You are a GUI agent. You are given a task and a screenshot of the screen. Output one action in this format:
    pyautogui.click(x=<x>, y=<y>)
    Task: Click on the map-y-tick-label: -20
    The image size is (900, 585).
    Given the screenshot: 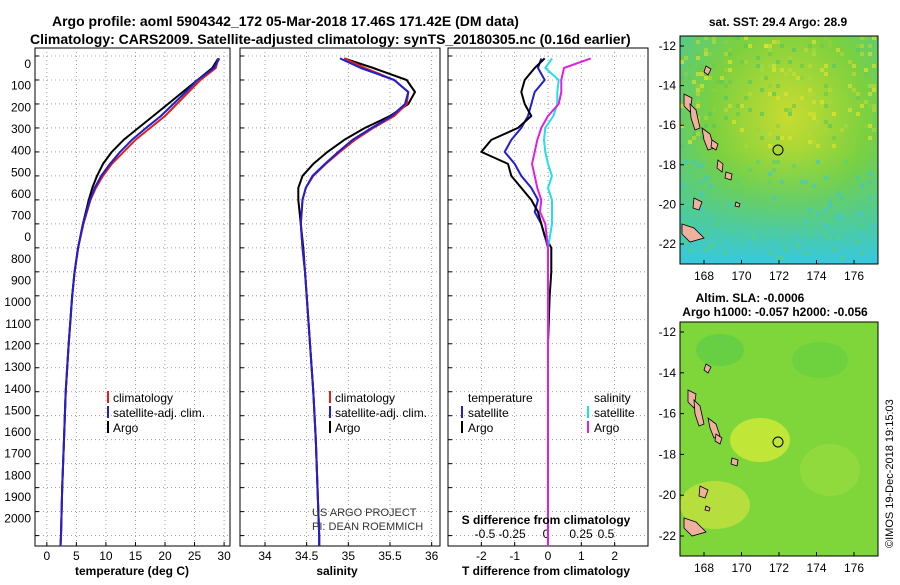 What is the action you would take?
    pyautogui.click(x=668, y=204)
    